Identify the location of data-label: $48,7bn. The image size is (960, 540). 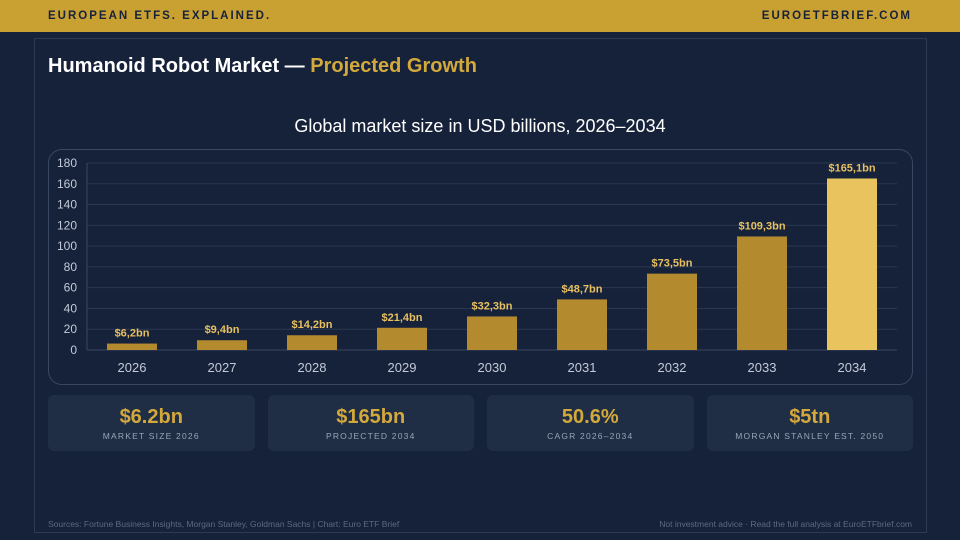
(582, 289).